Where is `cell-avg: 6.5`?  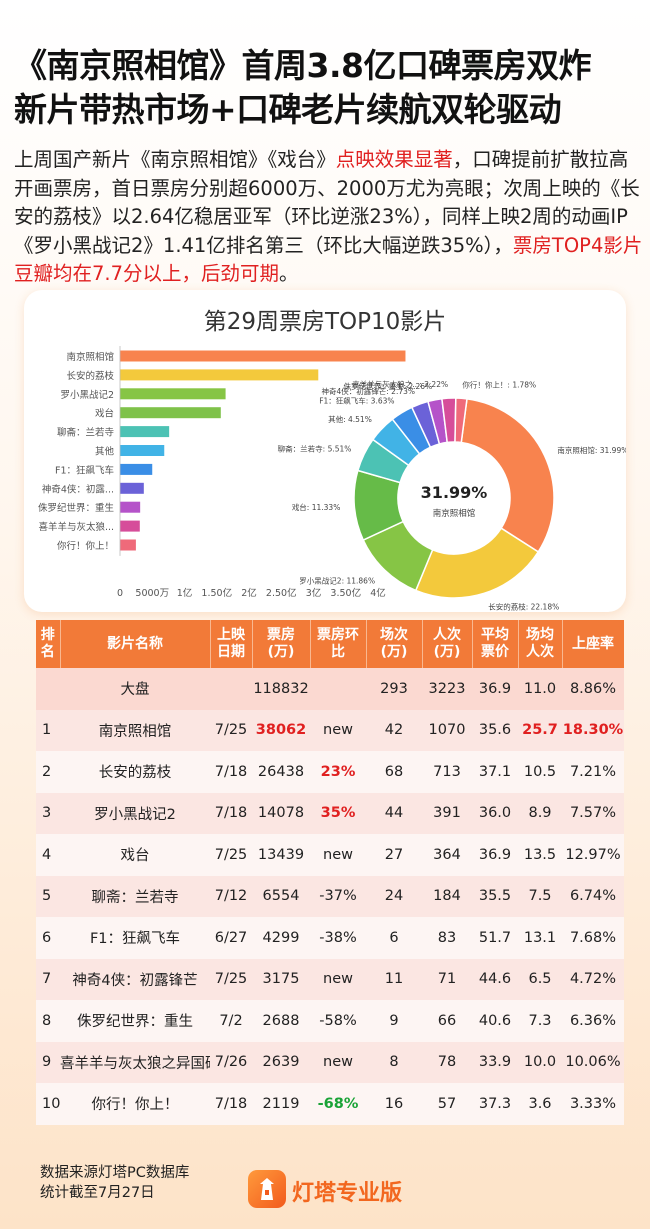 cell-avg: 6.5 is located at coordinates (540, 979).